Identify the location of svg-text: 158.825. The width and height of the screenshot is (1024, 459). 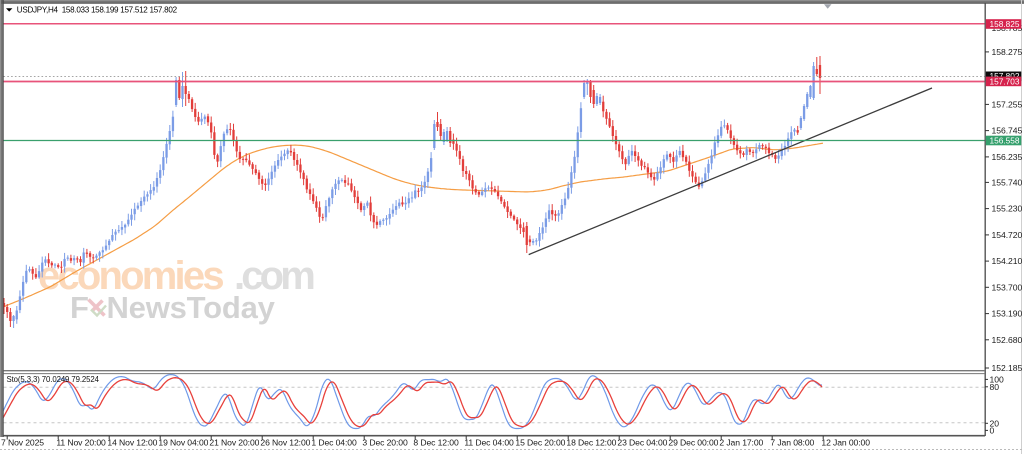
(1005, 24).